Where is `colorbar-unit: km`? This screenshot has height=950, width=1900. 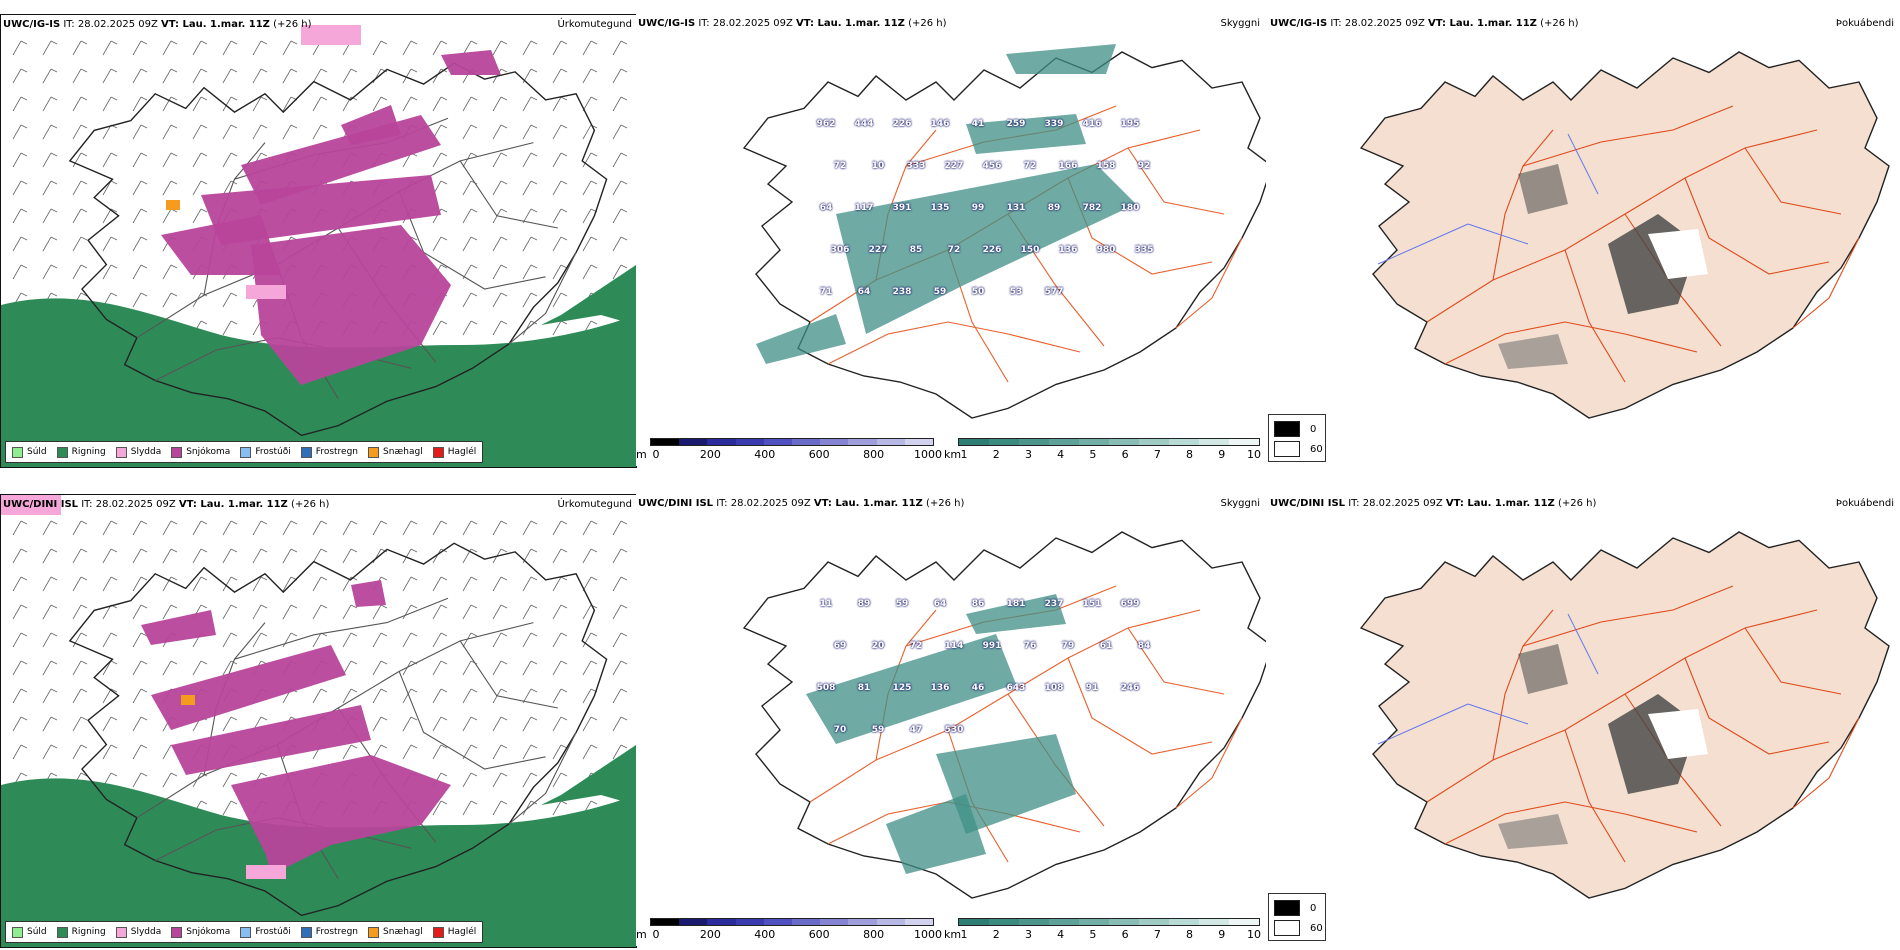 colorbar-unit: km is located at coordinates (953, 934).